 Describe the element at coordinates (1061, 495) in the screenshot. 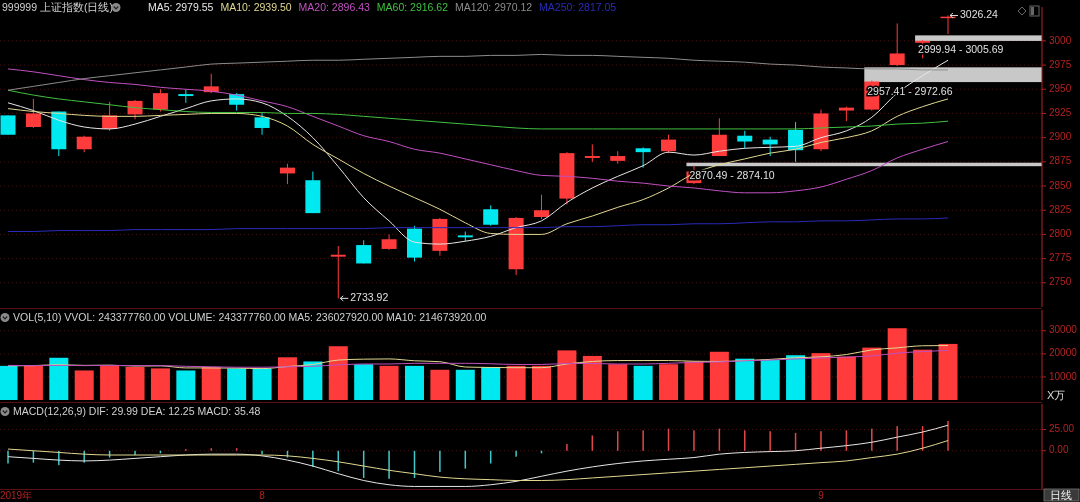

I see `text: 日线` at that location.